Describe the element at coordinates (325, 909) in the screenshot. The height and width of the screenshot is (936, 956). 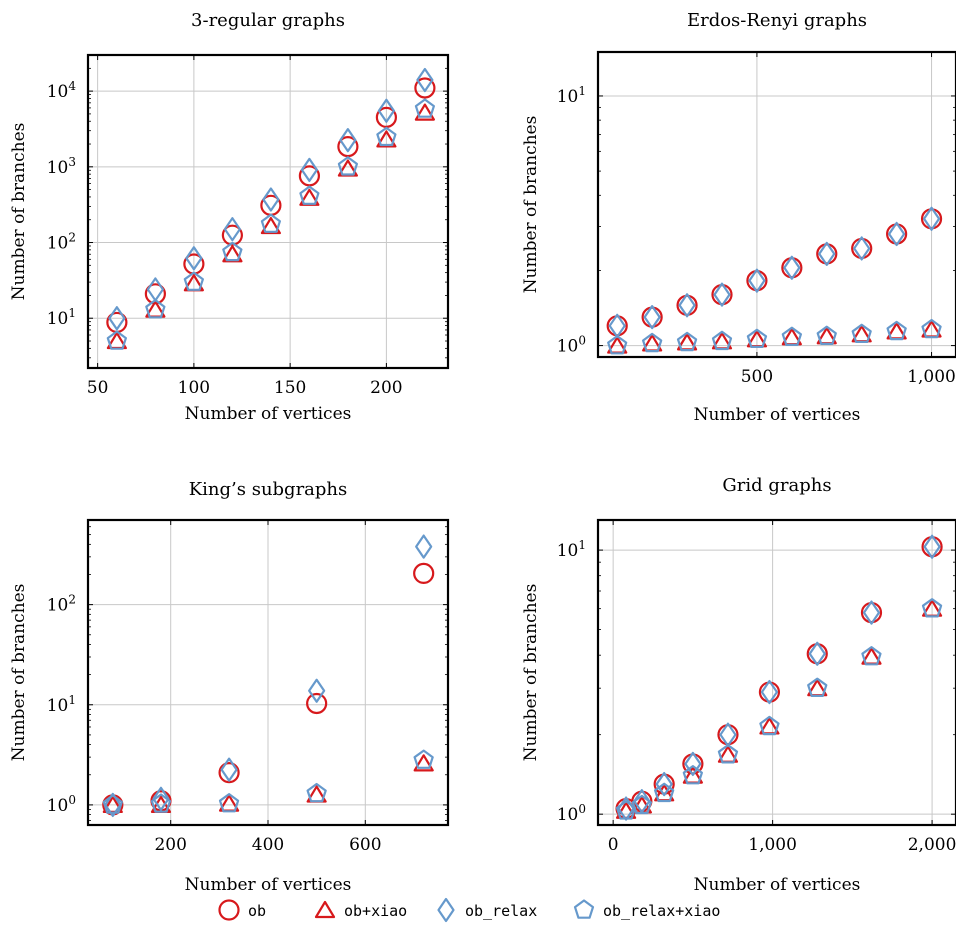
I see `legend-marker-triangle` at that location.